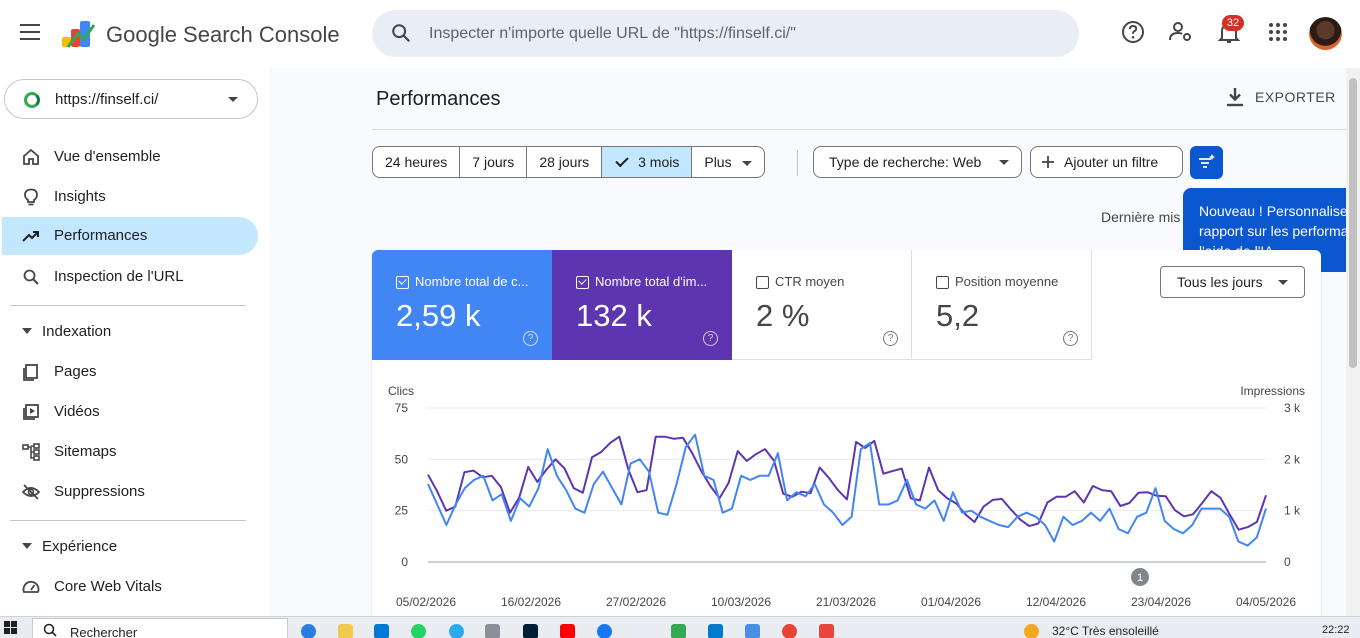  What do you see at coordinates (404, 562) in the screenshot?
I see `y-tick-label-left: 0` at bounding box center [404, 562].